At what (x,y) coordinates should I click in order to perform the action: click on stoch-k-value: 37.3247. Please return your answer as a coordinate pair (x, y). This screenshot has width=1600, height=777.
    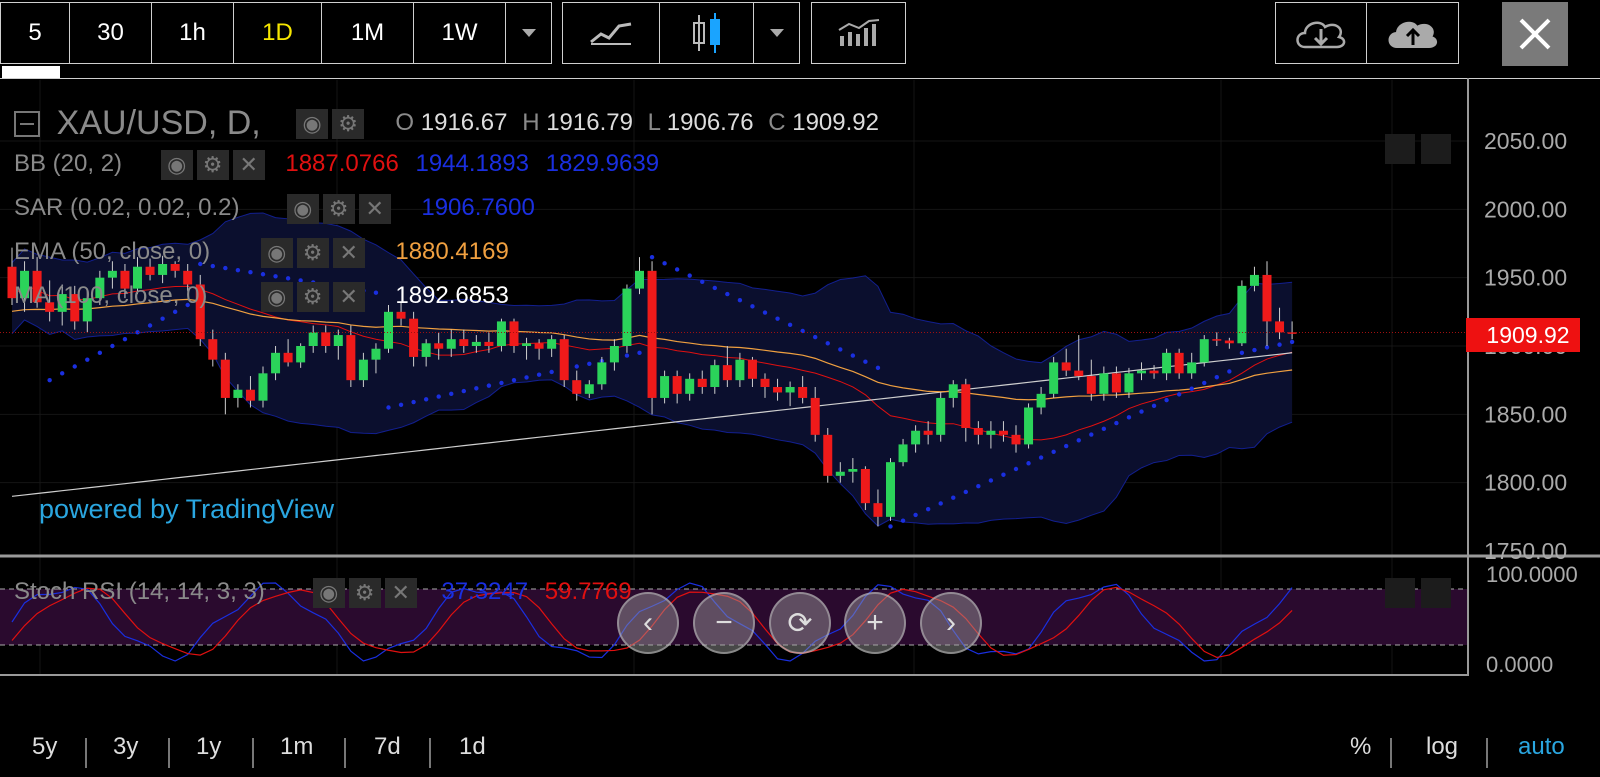
    Looking at the image, I should click on (485, 592).